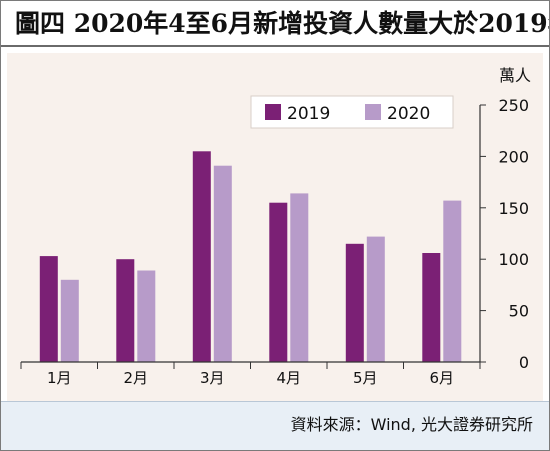 The height and width of the screenshot is (451, 550). I want to click on source-note: 資料來源：Wind, 光大證券研究所, so click(275, 425).